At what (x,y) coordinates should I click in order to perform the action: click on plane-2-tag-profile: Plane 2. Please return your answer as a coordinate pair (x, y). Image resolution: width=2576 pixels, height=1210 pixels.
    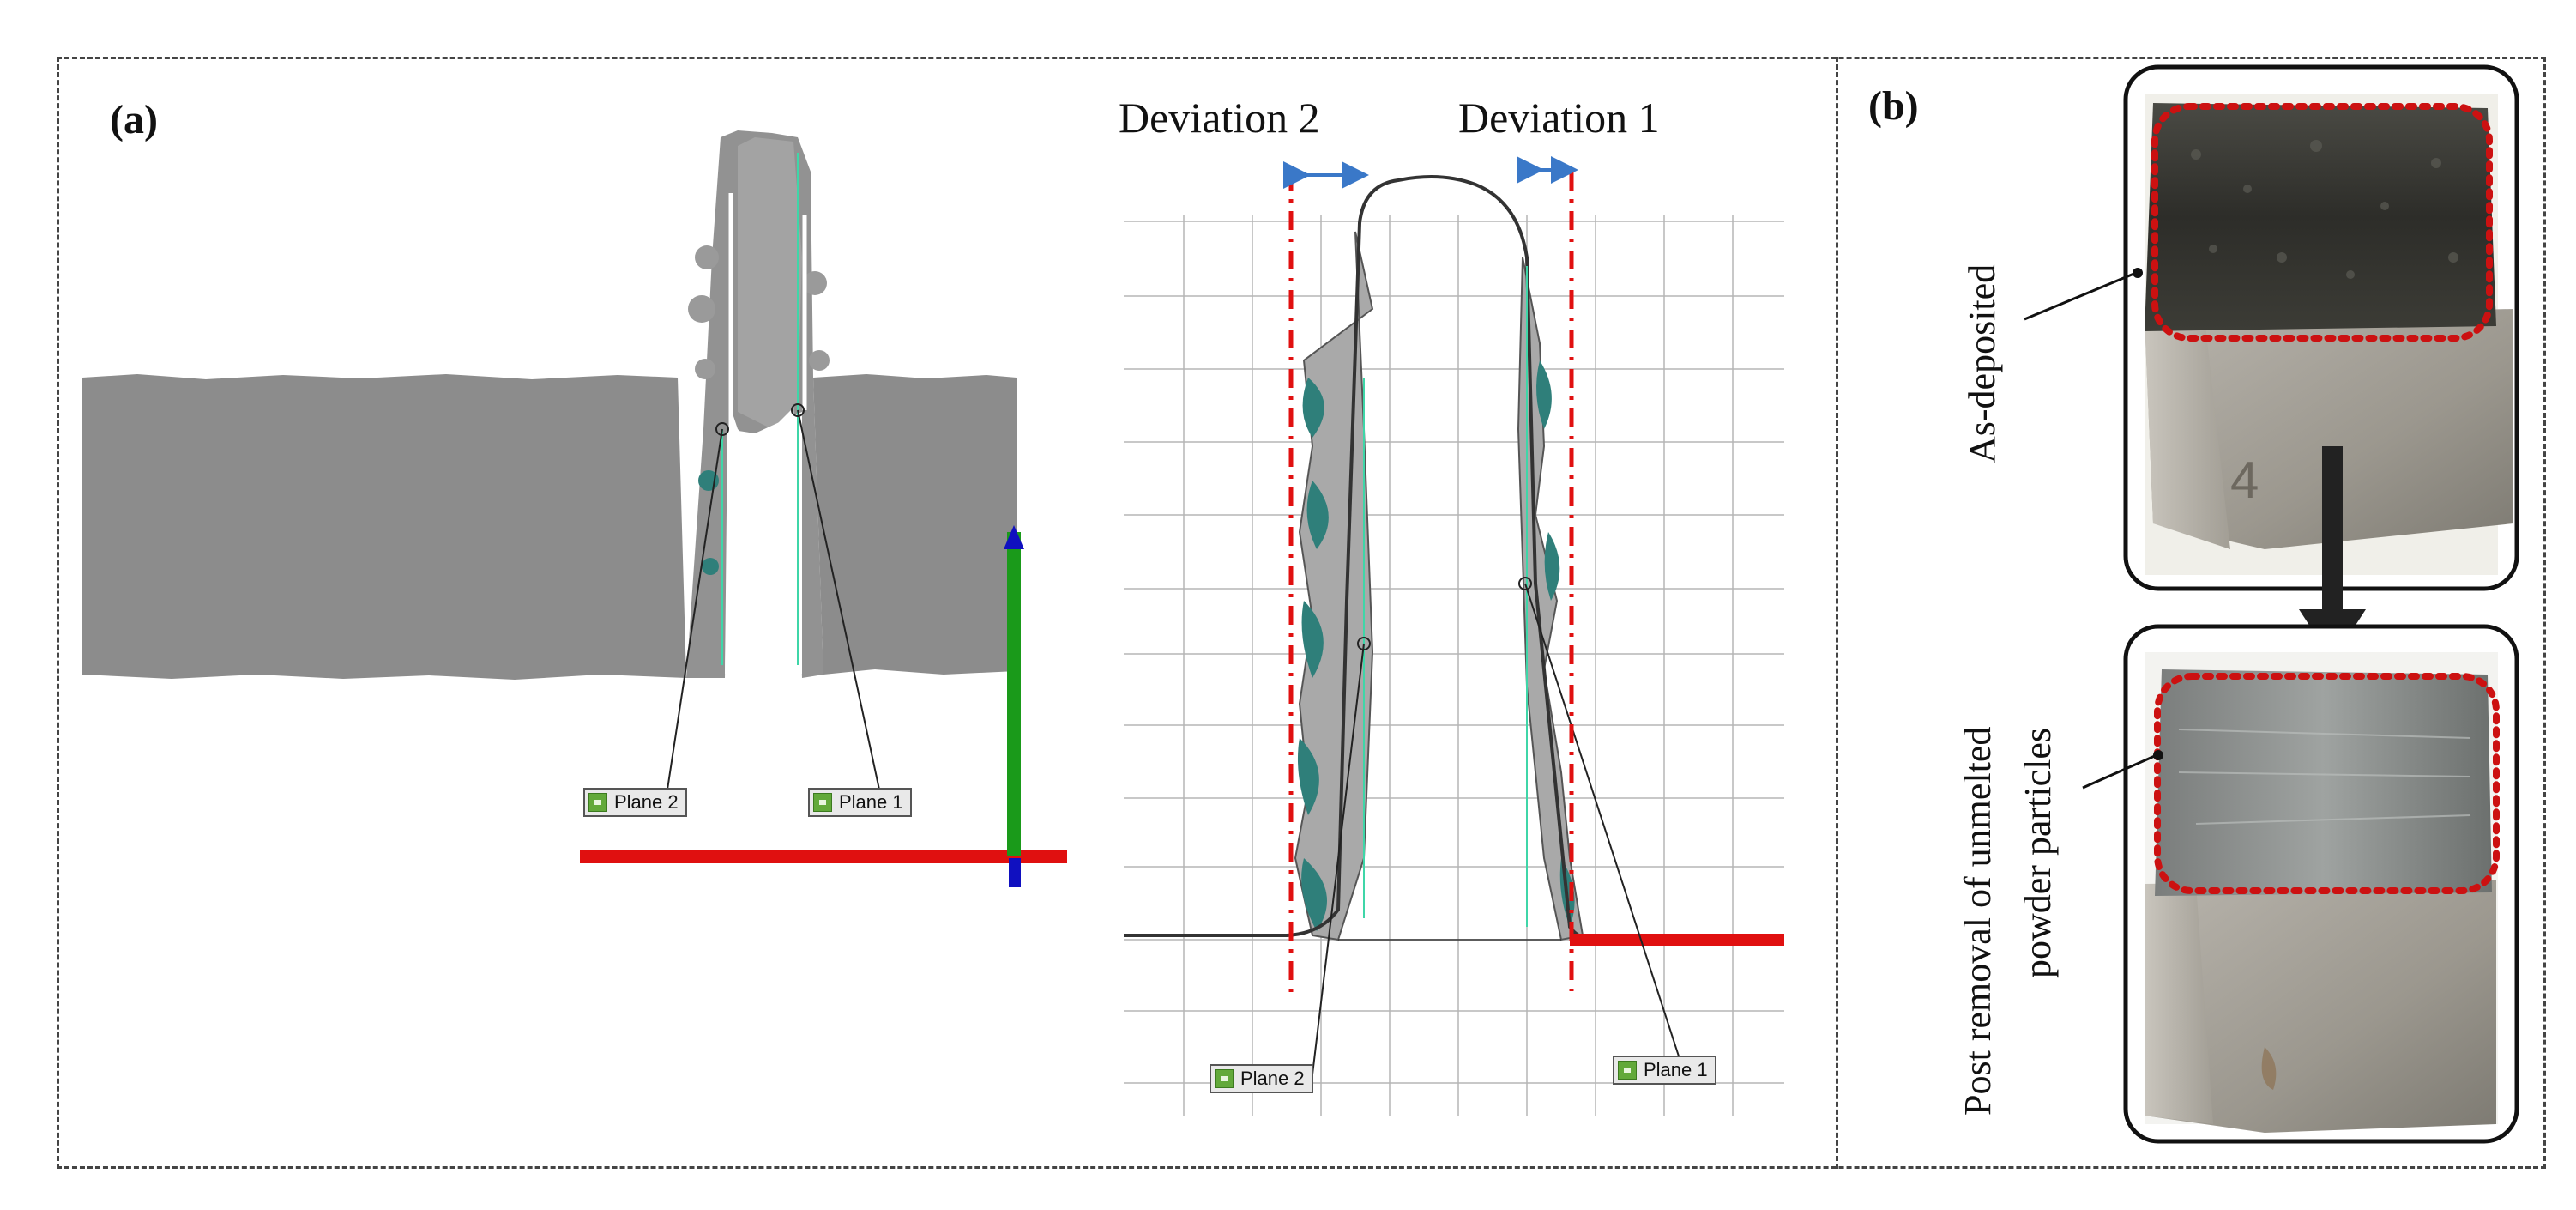
    Looking at the image, I should click on (1261, 1078).